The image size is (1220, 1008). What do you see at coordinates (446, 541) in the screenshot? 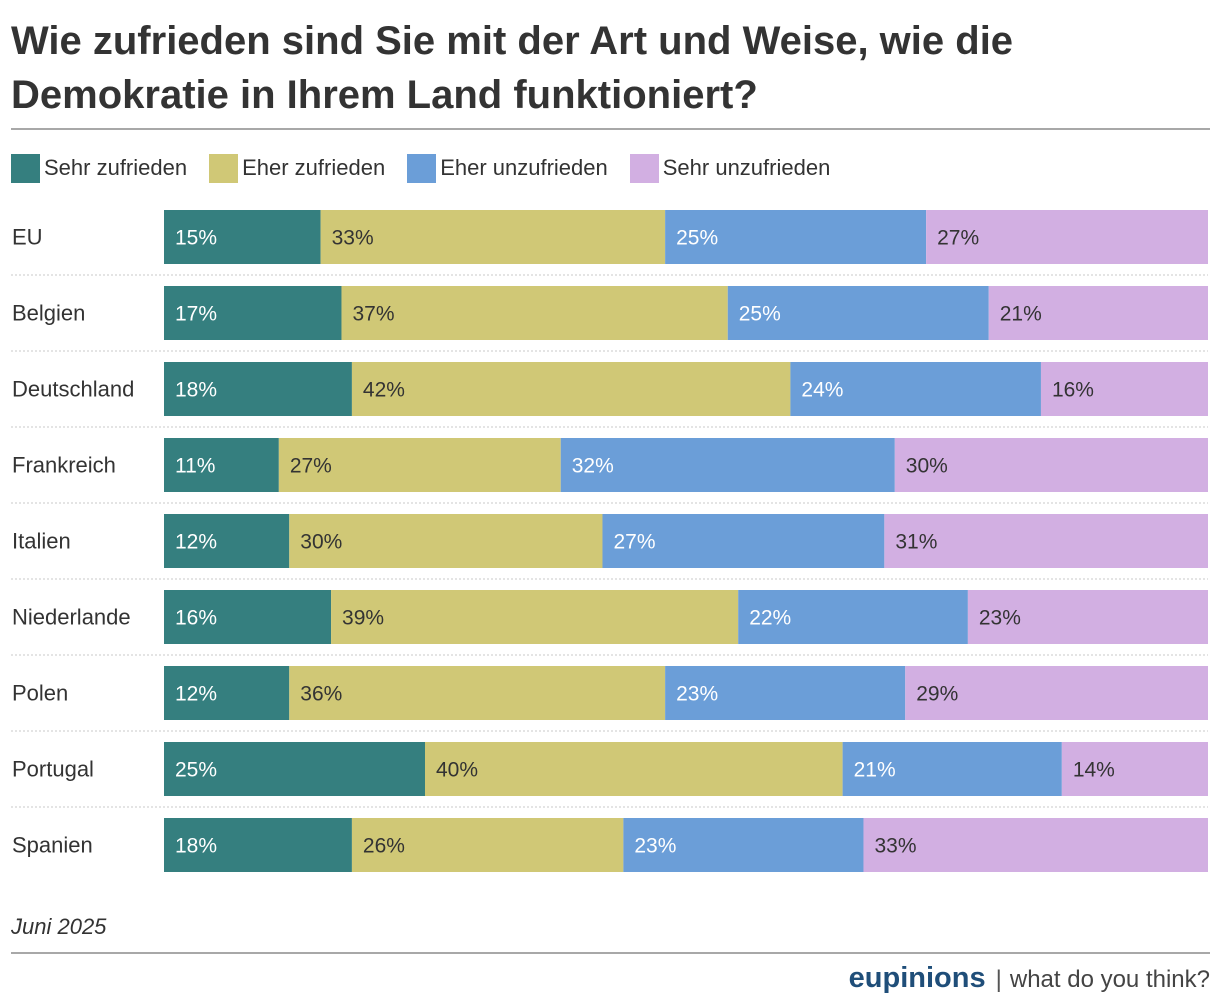
I see `bar-segment-italien-eher-zufrieden` at bounding box center [446, 541].